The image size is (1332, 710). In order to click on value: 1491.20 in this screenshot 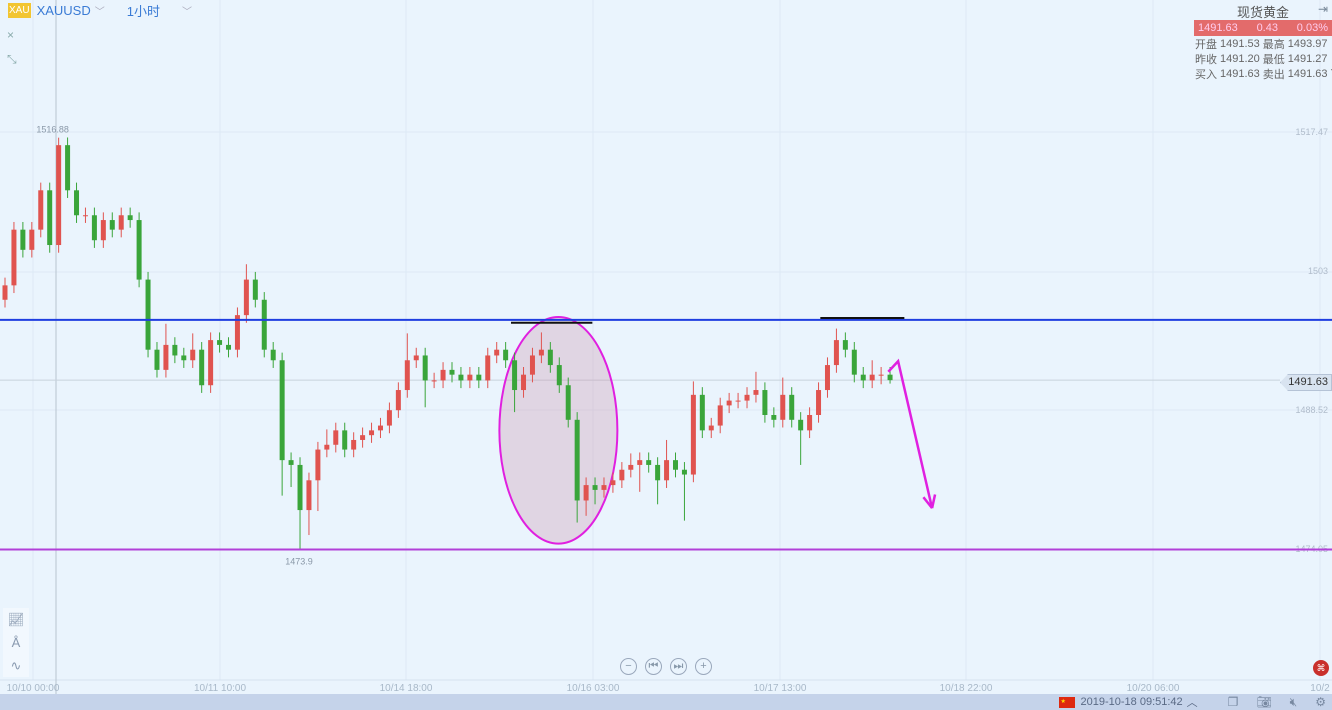, I will do `click(1240, 58)`.